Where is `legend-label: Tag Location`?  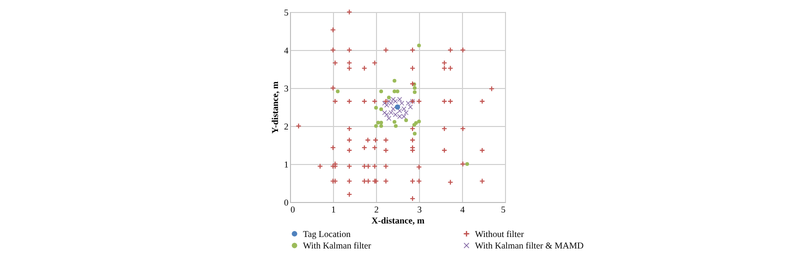
legend-label: Tag Location is located at coordinates (327, 233).